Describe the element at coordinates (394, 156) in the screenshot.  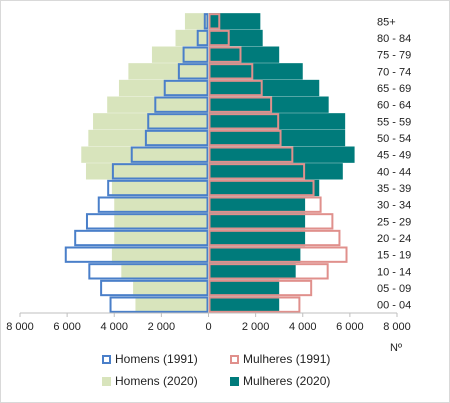
I see `category-label-9: 45 - 49` at that location.